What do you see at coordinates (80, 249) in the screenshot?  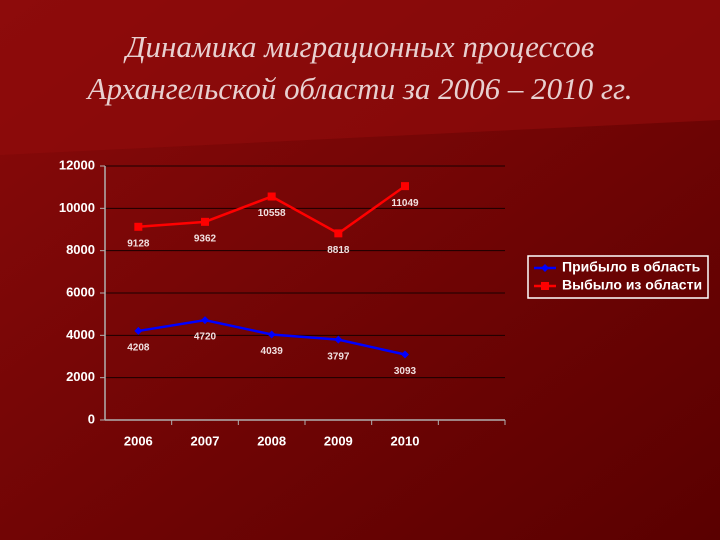 I see `y-tick-label: 8000` at bounding box center [80, 249].